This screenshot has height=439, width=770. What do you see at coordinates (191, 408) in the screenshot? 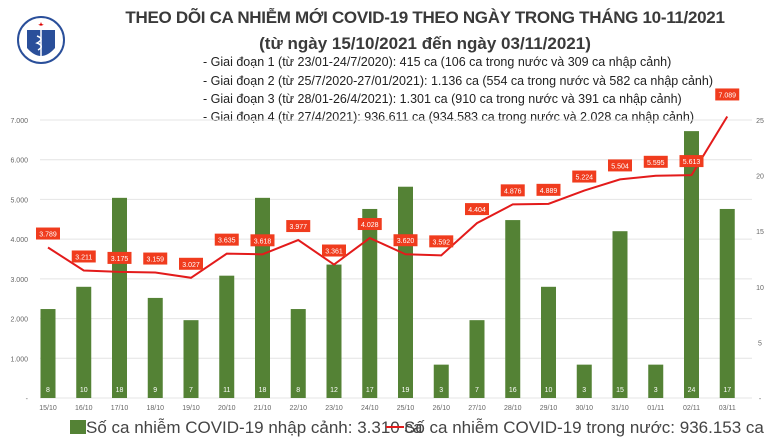
I see `x-axis-tick-label: 19/10` at bounding box center [191, 408].